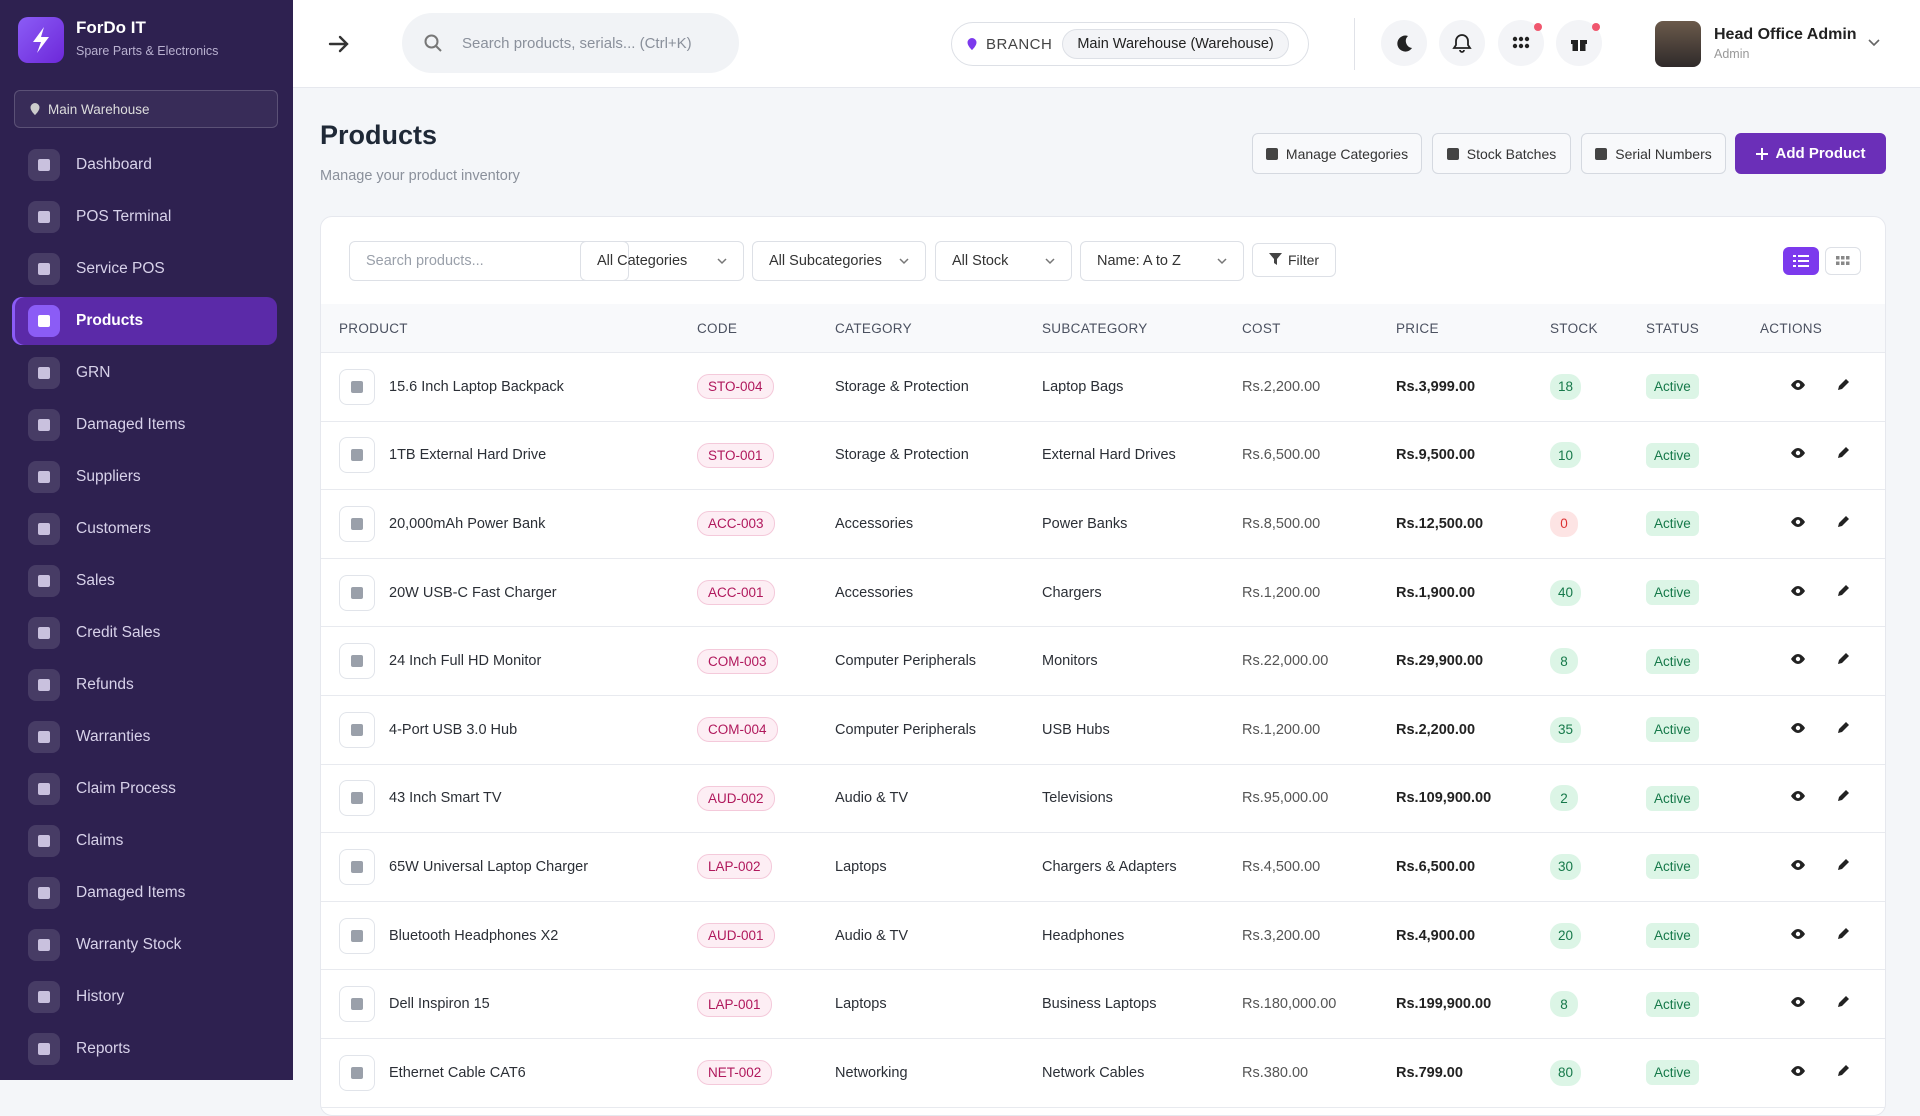  What do you see at coordinates (339, 44) in the screenshot?
I see `collapse-arrow` at bounding box center [339, 44].